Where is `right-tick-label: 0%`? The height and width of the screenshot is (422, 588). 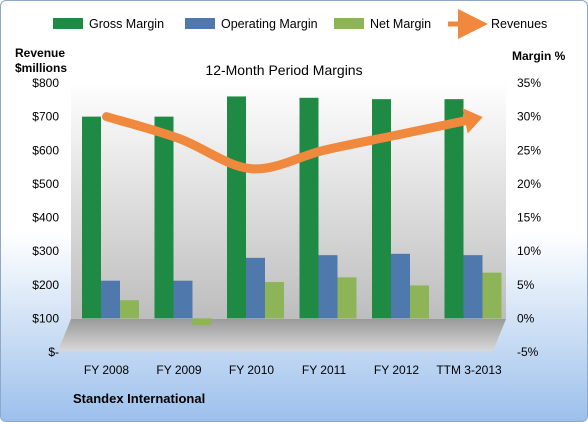
right-tick-label: 0% is located at coordinates (526, 318).